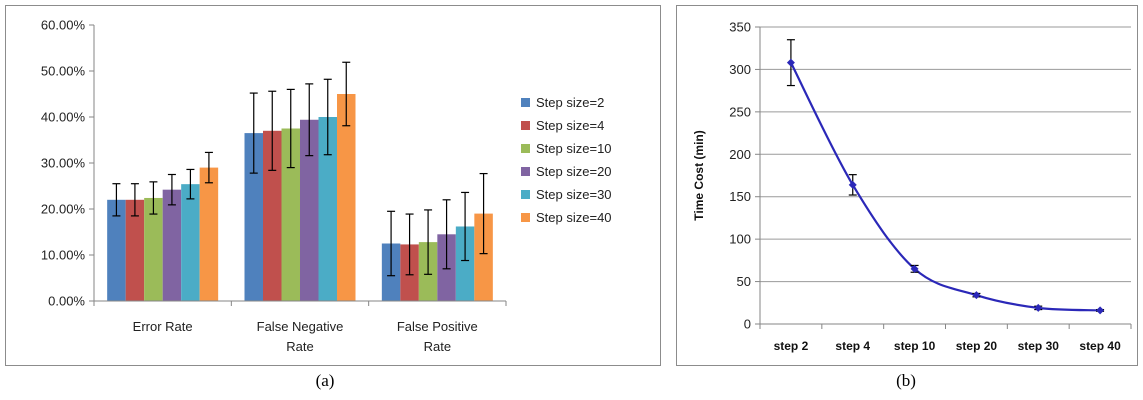 This screenshot has height=400, width=1143. Describe the element at coordinates (740, 239) in the screenshot. I see `y-tick-label: 100` at that location.